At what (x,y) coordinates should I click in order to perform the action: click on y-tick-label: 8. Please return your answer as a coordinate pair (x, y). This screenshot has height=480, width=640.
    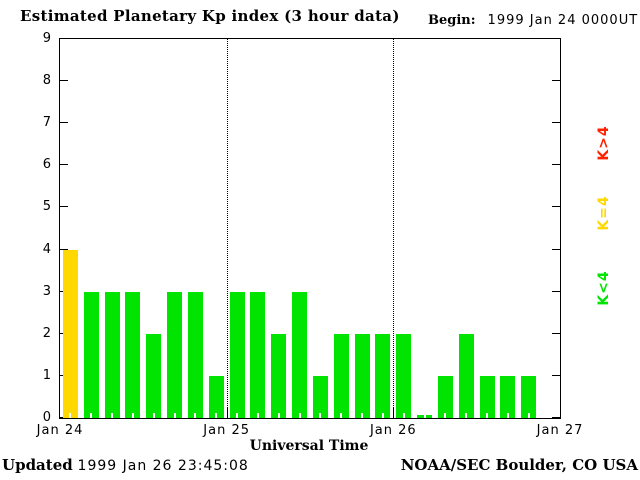
    Looking at the image, I should click on (47, 81).